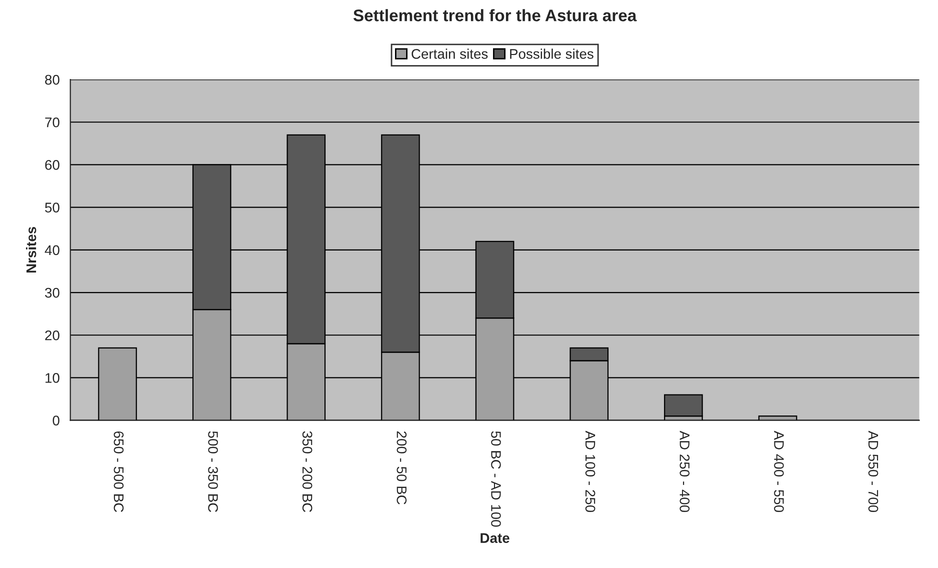 This screenshot has height=568, width=938. What do you see at coordinates (56, 421) in the screenshot?
I see `y-tick-label: 0` at bounding box center [56, 421].